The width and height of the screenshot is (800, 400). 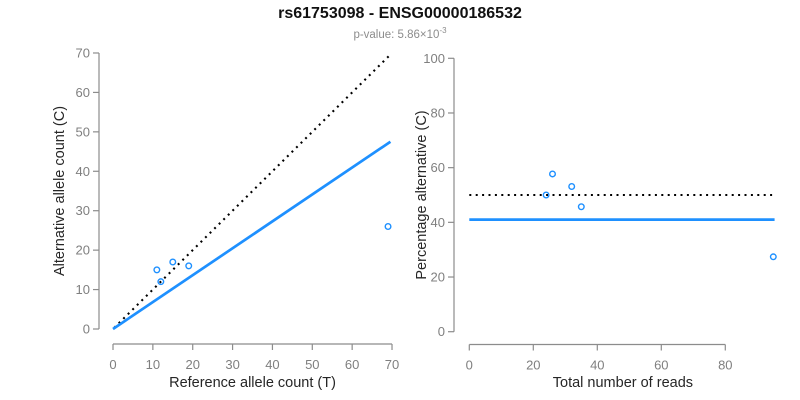 I want to click on pvalue-text: p-value: 5.86×10, so click(x=396, y=34).